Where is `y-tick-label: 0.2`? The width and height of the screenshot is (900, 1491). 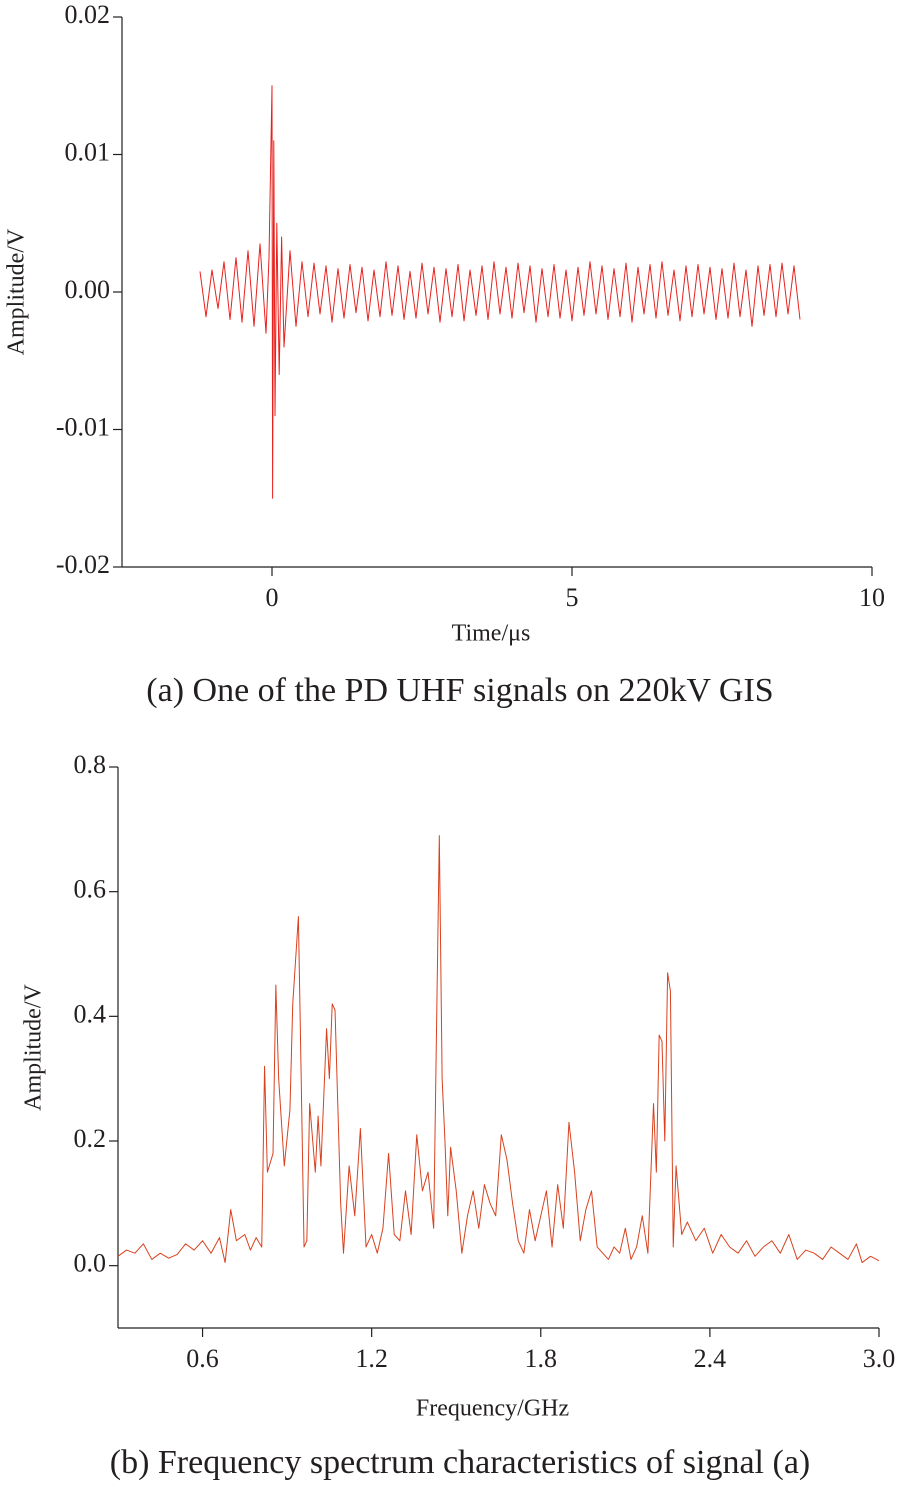
y-tick-label: 0.2 is located at coordinates (90, 1138).